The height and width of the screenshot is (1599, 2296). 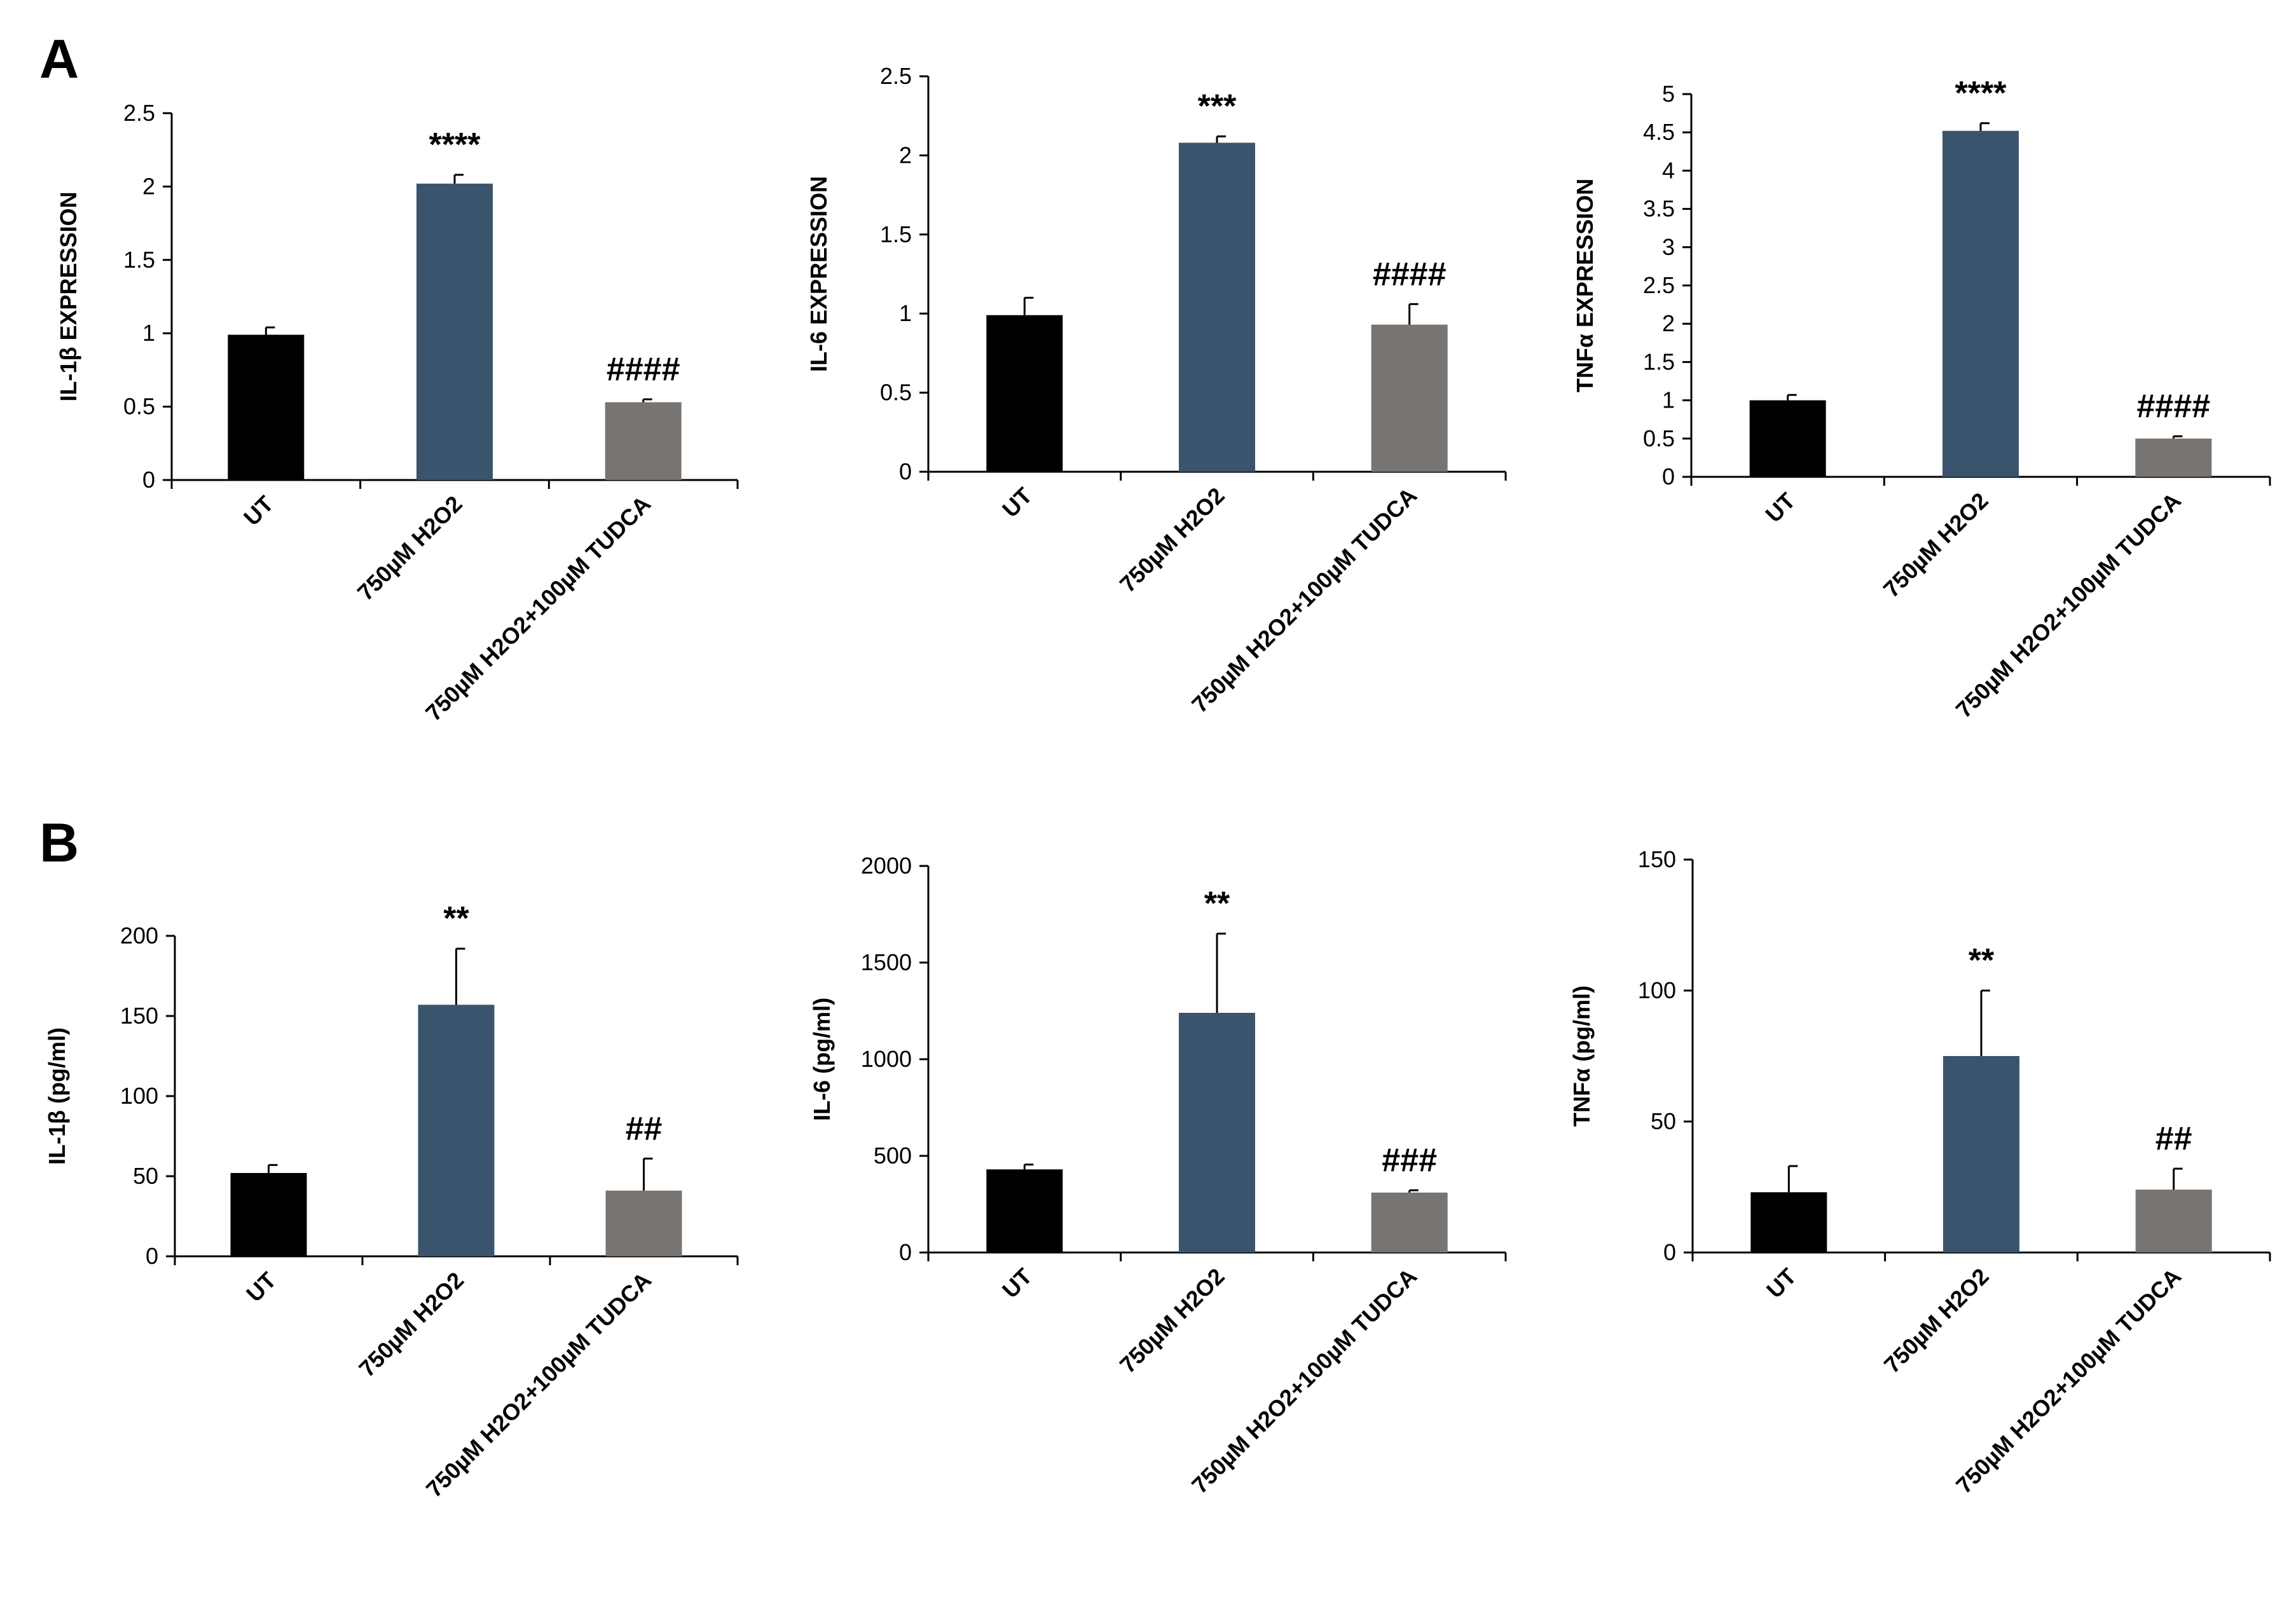 What do you see at coordinates (1217, 106) in the screenshot?
I see `significance-label: ***` at bounding box center [1217, 106].